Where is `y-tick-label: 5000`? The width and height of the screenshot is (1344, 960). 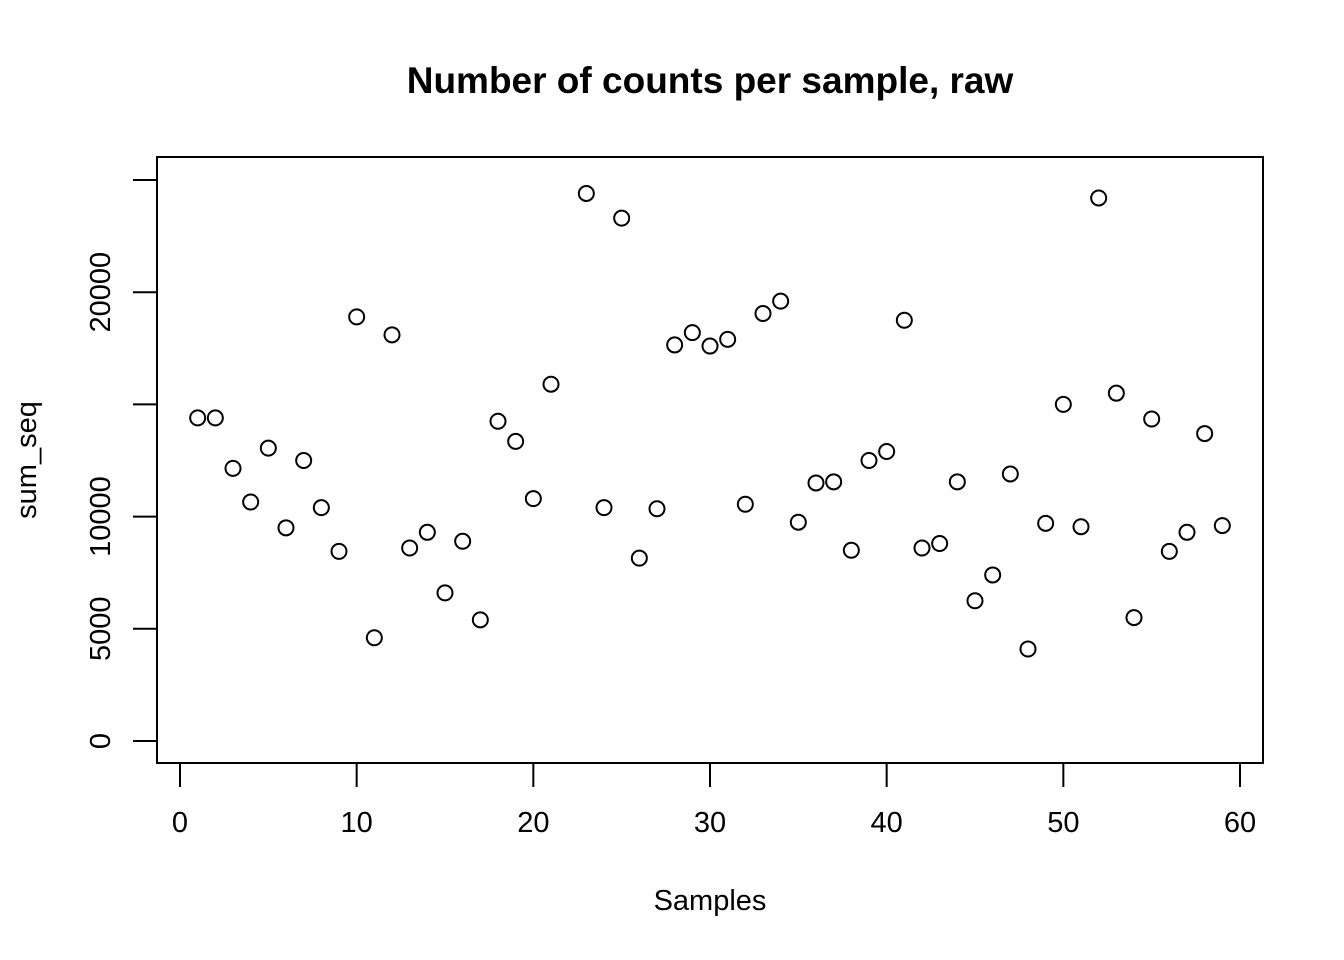 y-tick-label: 5000 is located at coordinates (101, 629).